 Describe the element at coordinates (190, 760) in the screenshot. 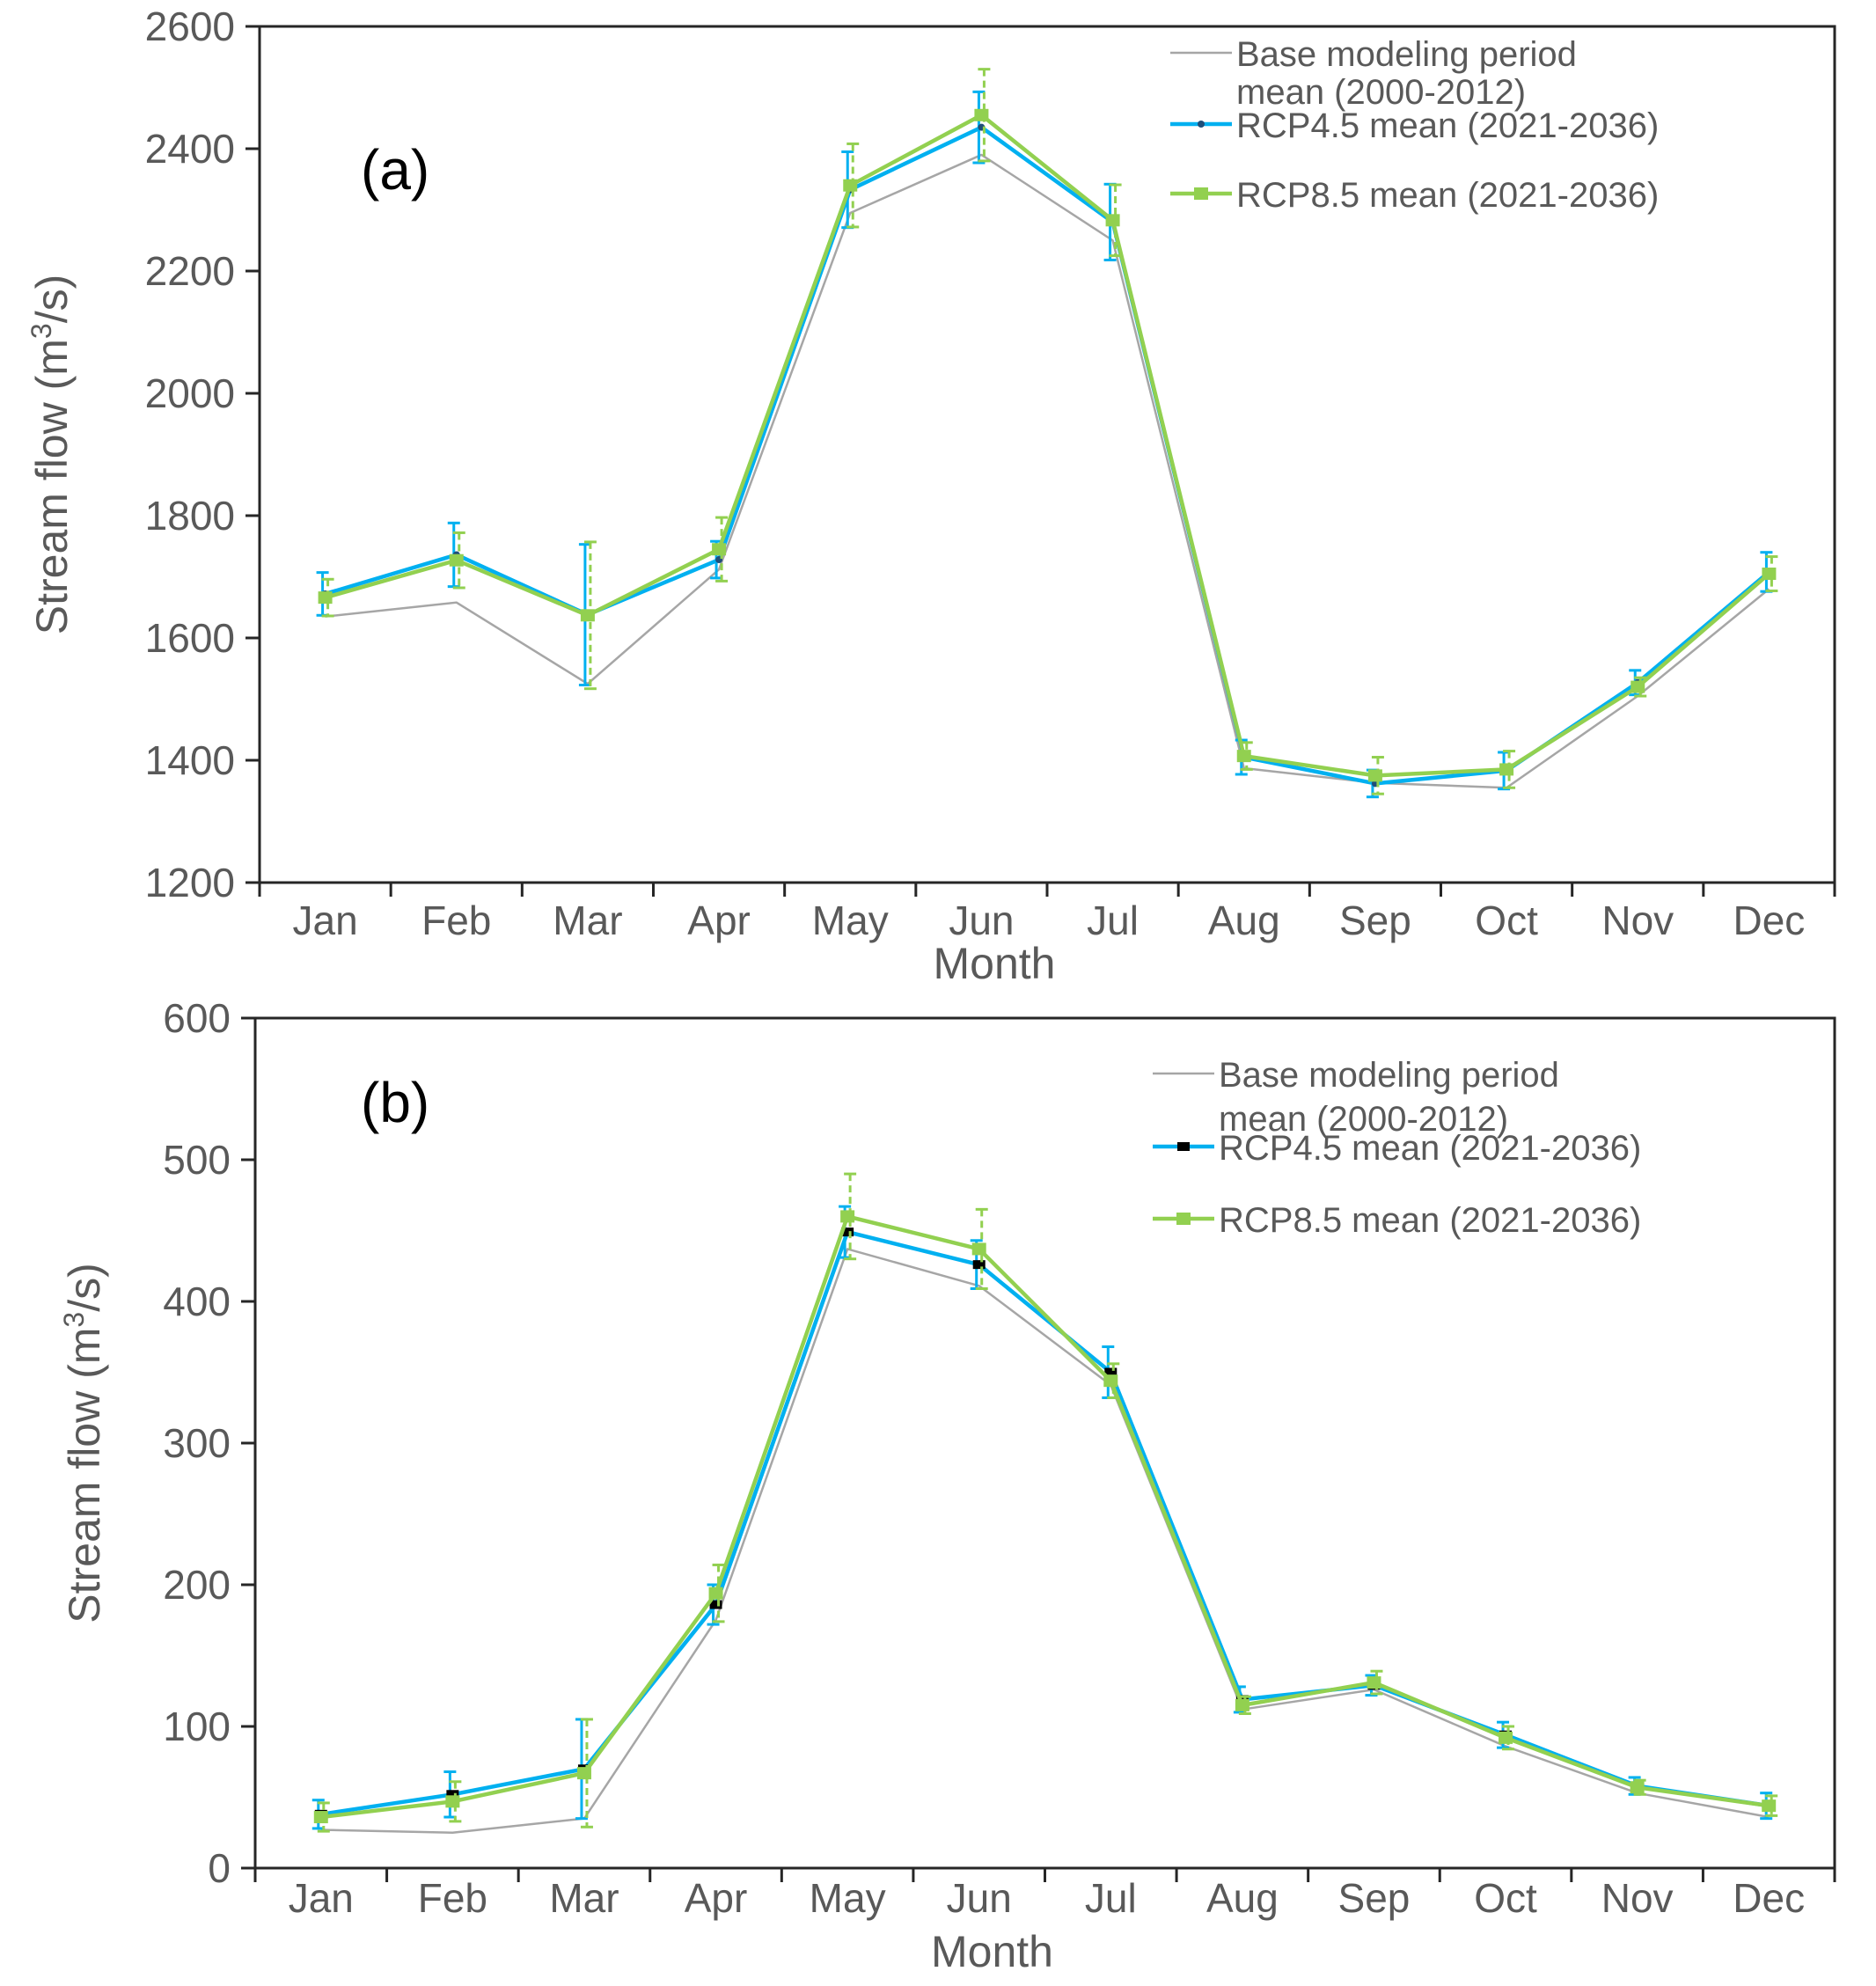

I see `y-tick-label: 1400` at that location.